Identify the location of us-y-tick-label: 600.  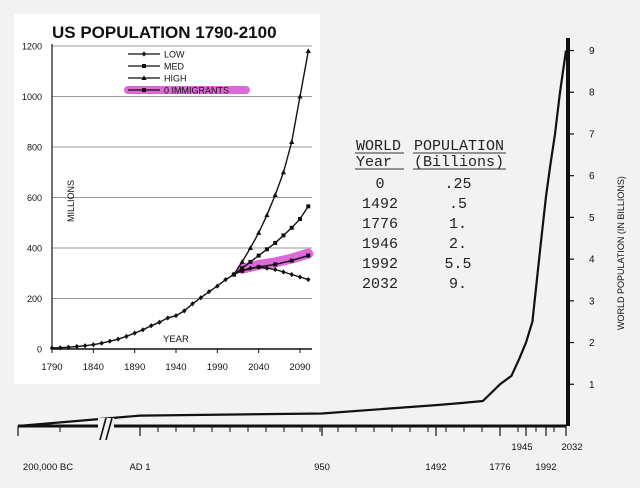
(34, 198).